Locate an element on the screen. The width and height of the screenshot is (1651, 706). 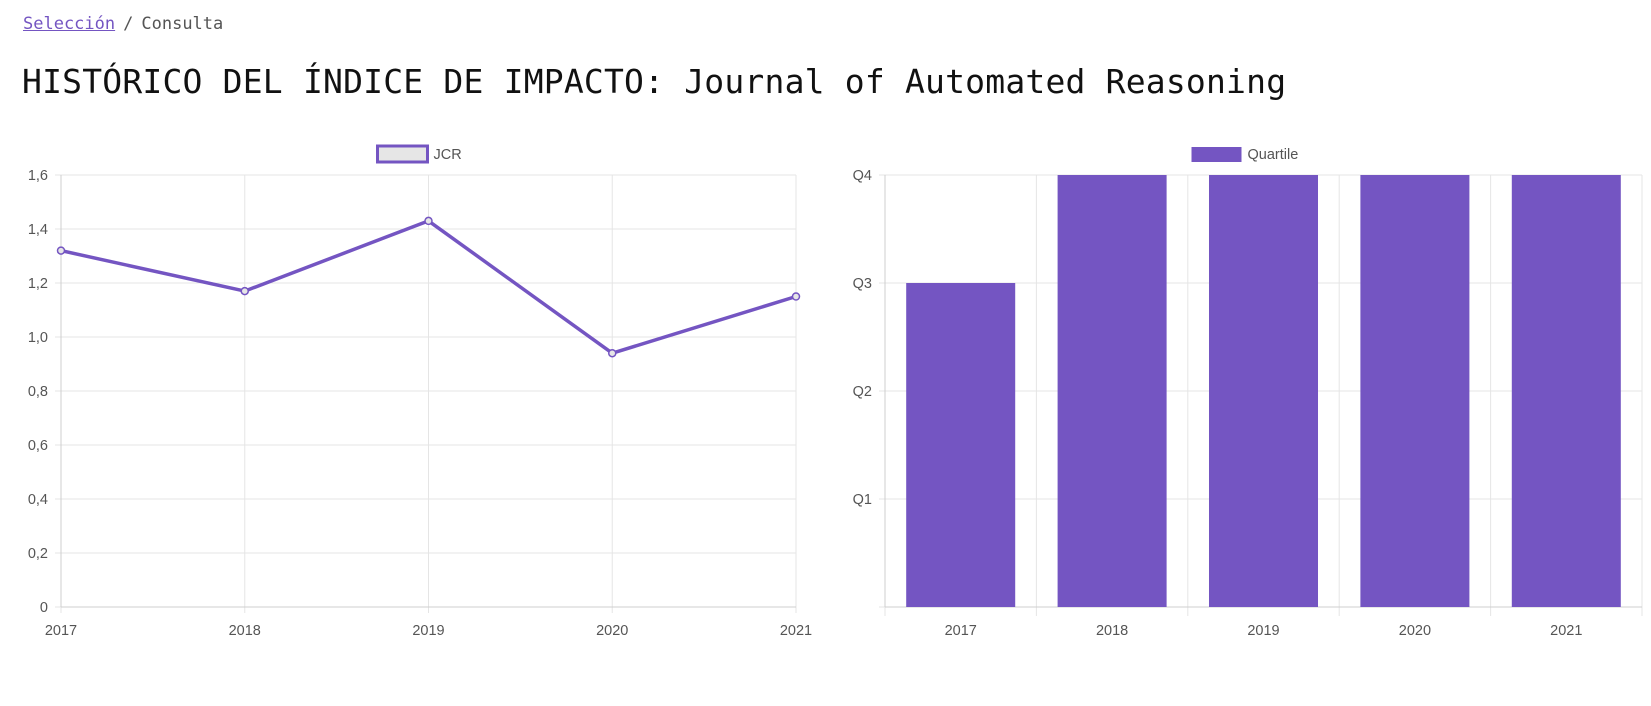
bar-chart-y-tick-label: Q1 is located at coordinates (862, 500).